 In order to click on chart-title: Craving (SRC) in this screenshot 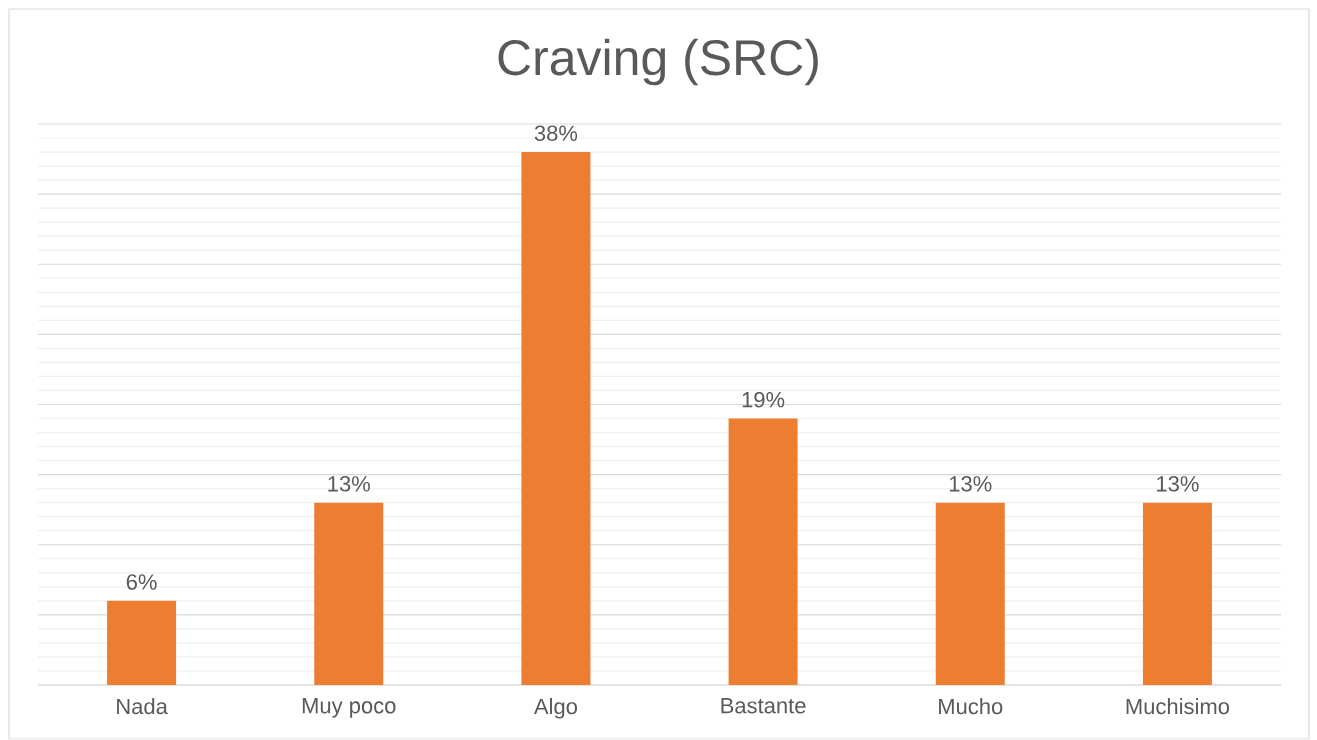, I will do `click(658, 62)`.